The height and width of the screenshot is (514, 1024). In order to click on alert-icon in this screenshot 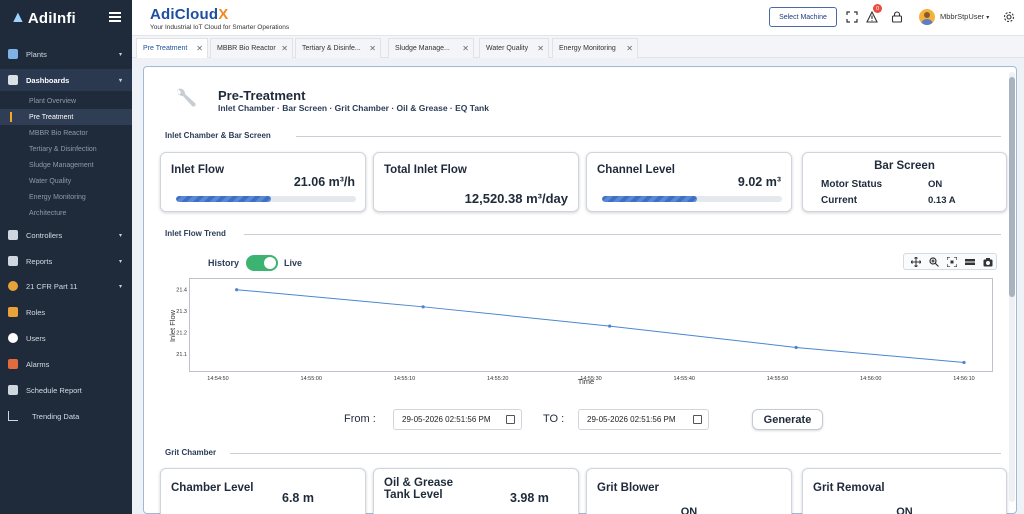, I will do `click(872, 17)`.